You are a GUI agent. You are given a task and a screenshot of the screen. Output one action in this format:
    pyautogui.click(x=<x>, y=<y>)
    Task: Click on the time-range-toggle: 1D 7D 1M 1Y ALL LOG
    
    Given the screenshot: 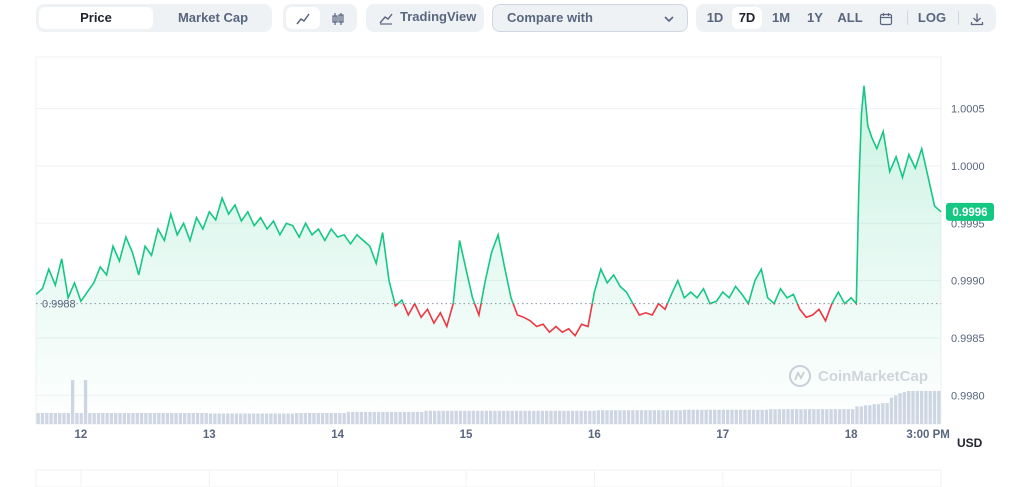 What is the action you would take?
    pyautogui.click(x=846, y=18)
    